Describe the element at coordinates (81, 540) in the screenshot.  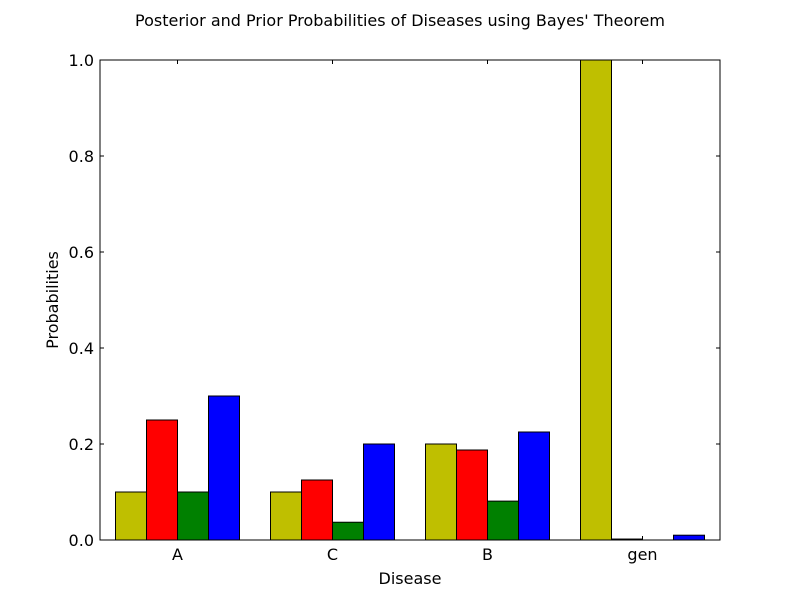
I see `y-tick-label: 0.0` at that location.